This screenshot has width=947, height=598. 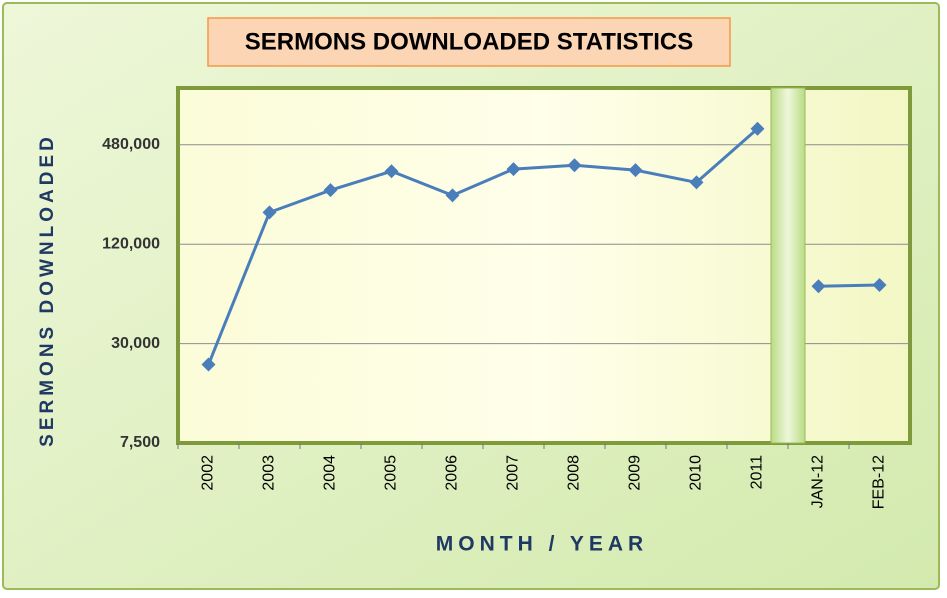 I want to click on x-tick-label: 2010, so click(x=696, y=473).